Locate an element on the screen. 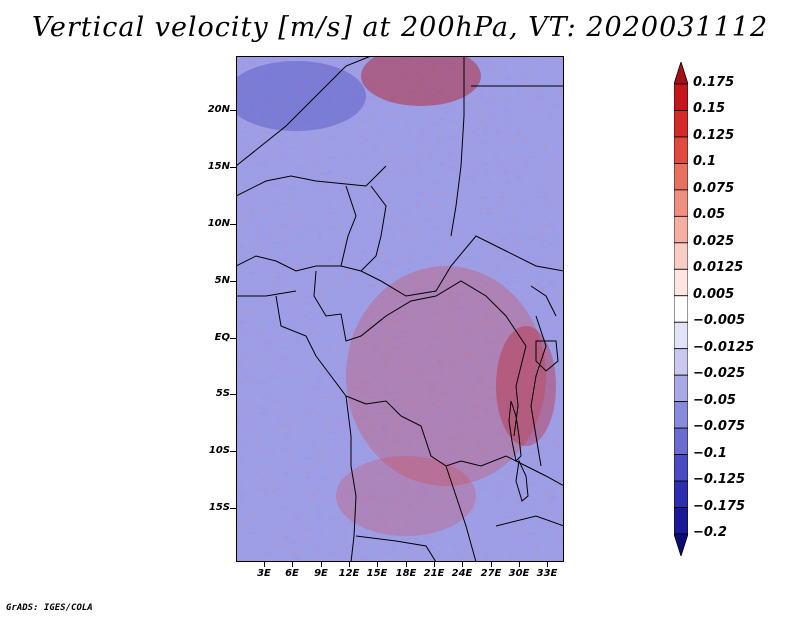 This screenshot has width=800, height=618. lon-label-6e: 6E is located at coordinates (292, 573).